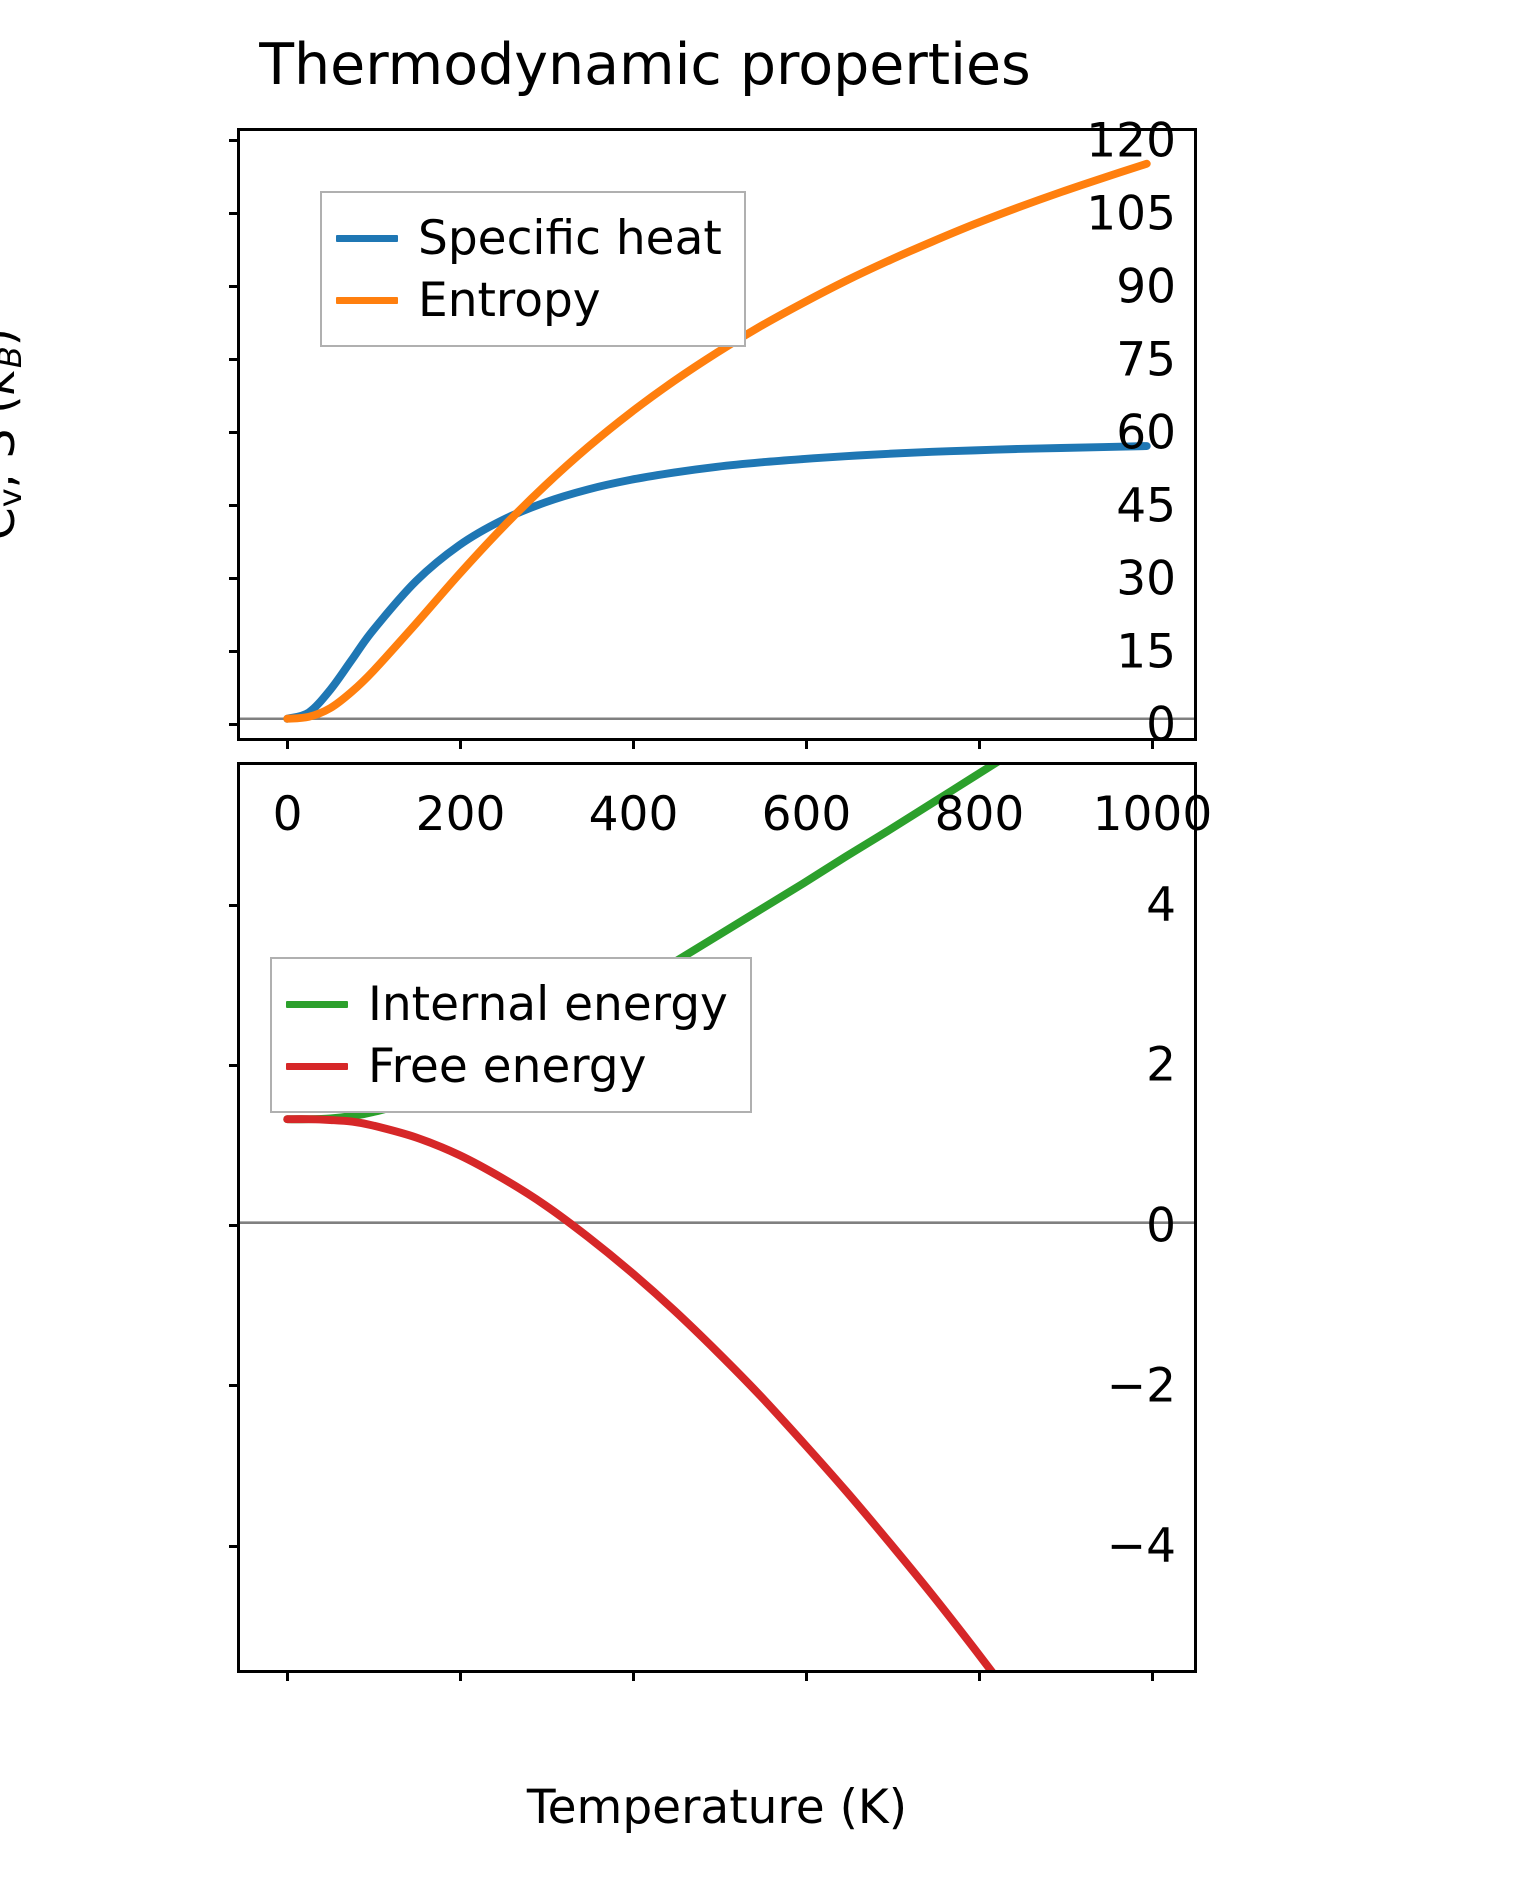  I want to click on legend-item: Internal energy, so click(507, 1004).